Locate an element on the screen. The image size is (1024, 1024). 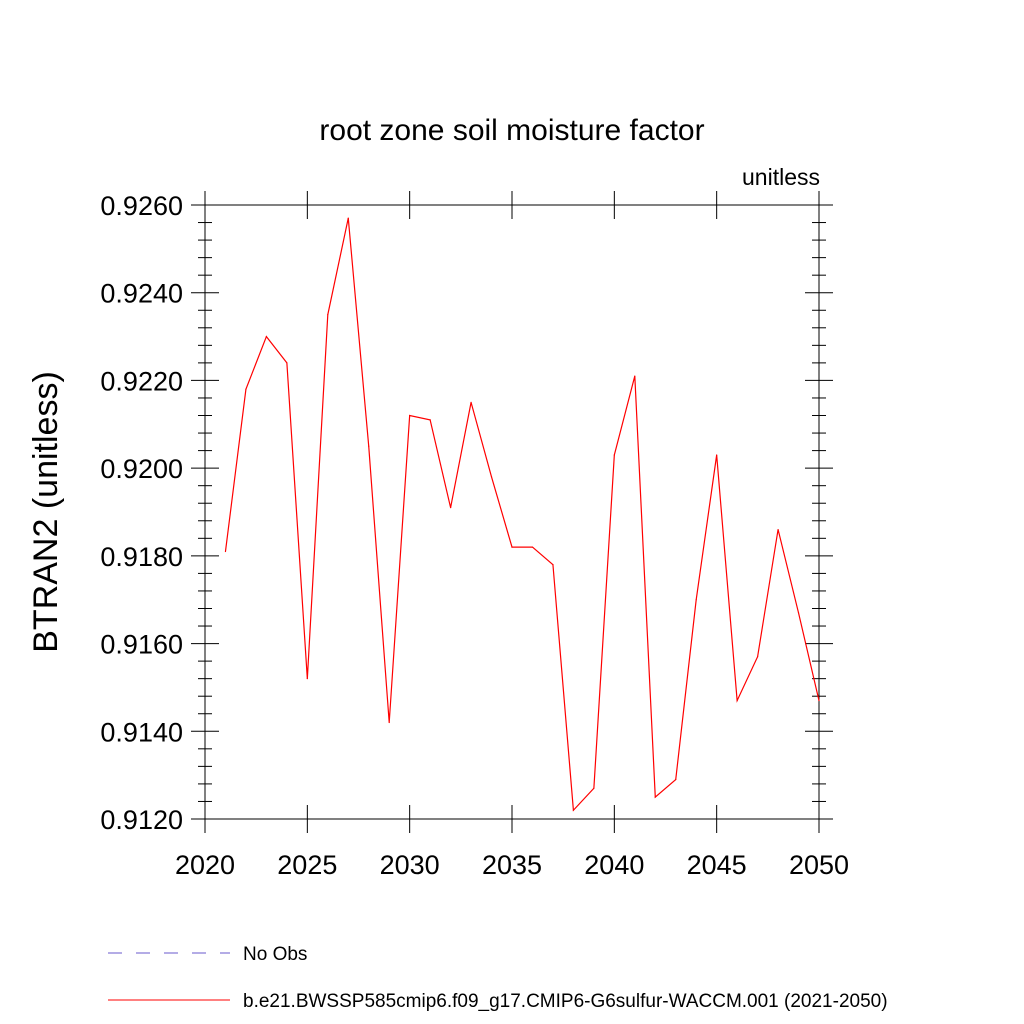
x-tick-label: 2020 is located at coordinates (205, 865).